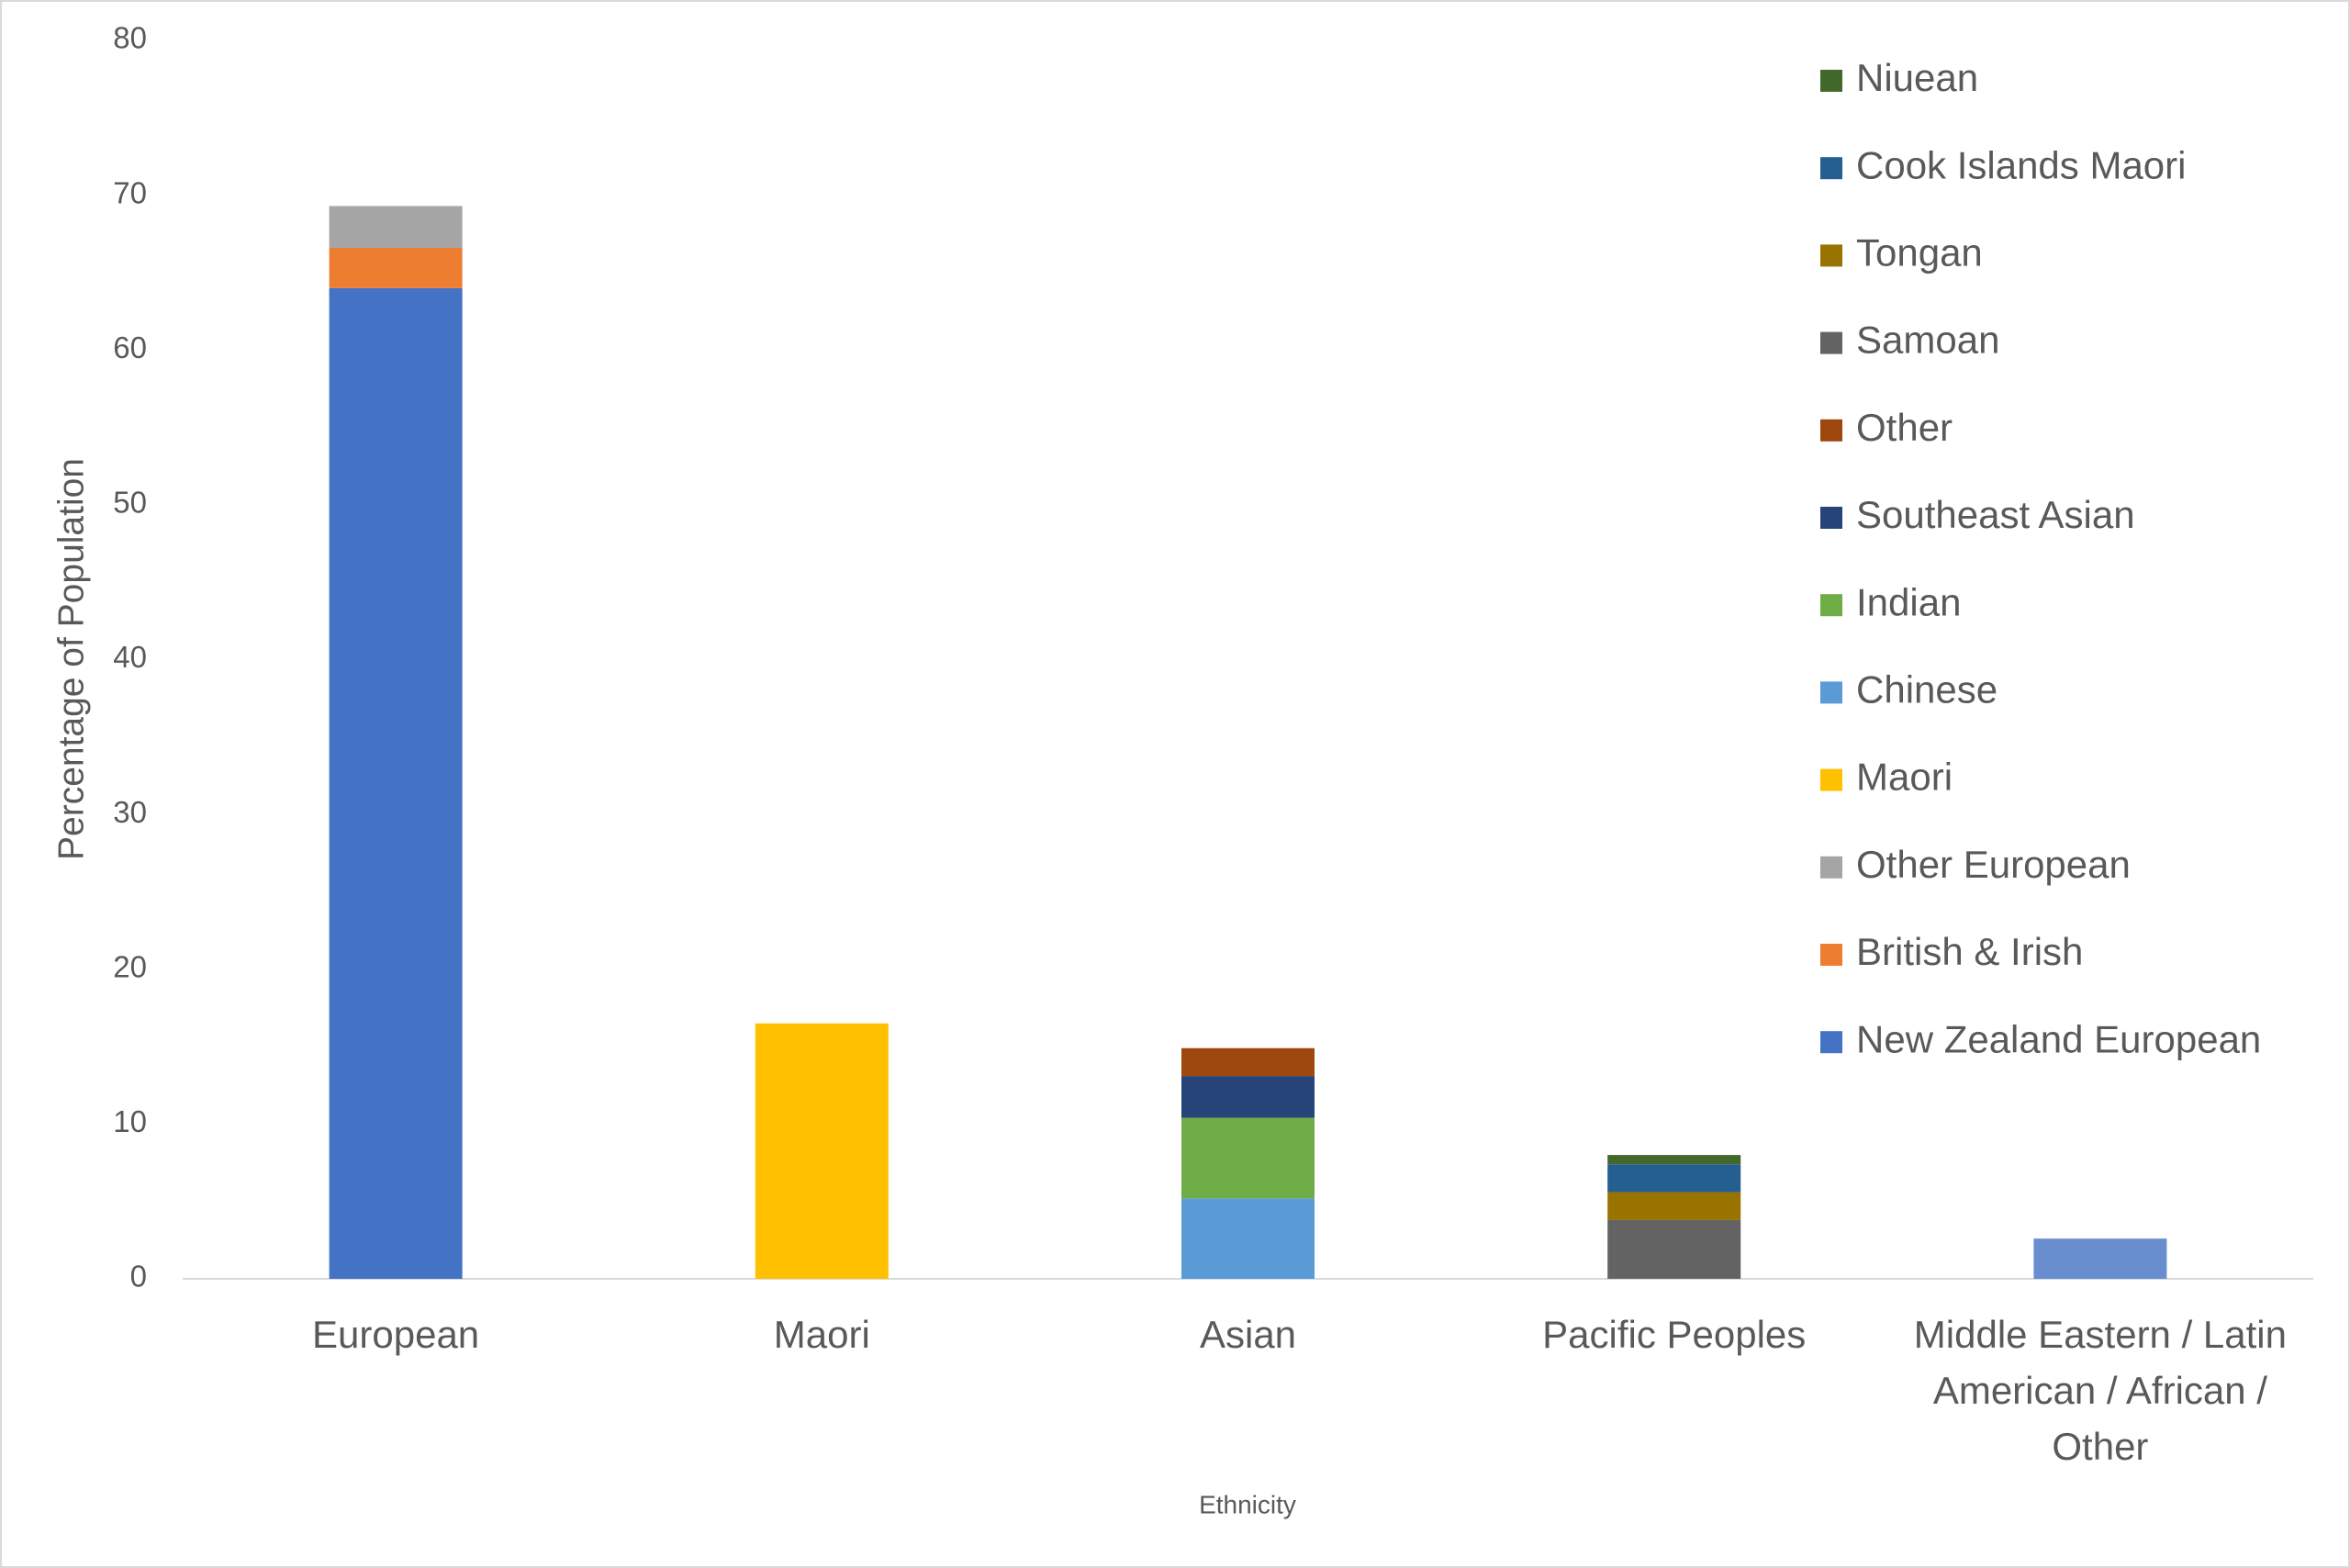  What do you see at coordinates (130, 657) in the screenshot?
I see `y-tick-label: 40` at bounding box center [130, 657].